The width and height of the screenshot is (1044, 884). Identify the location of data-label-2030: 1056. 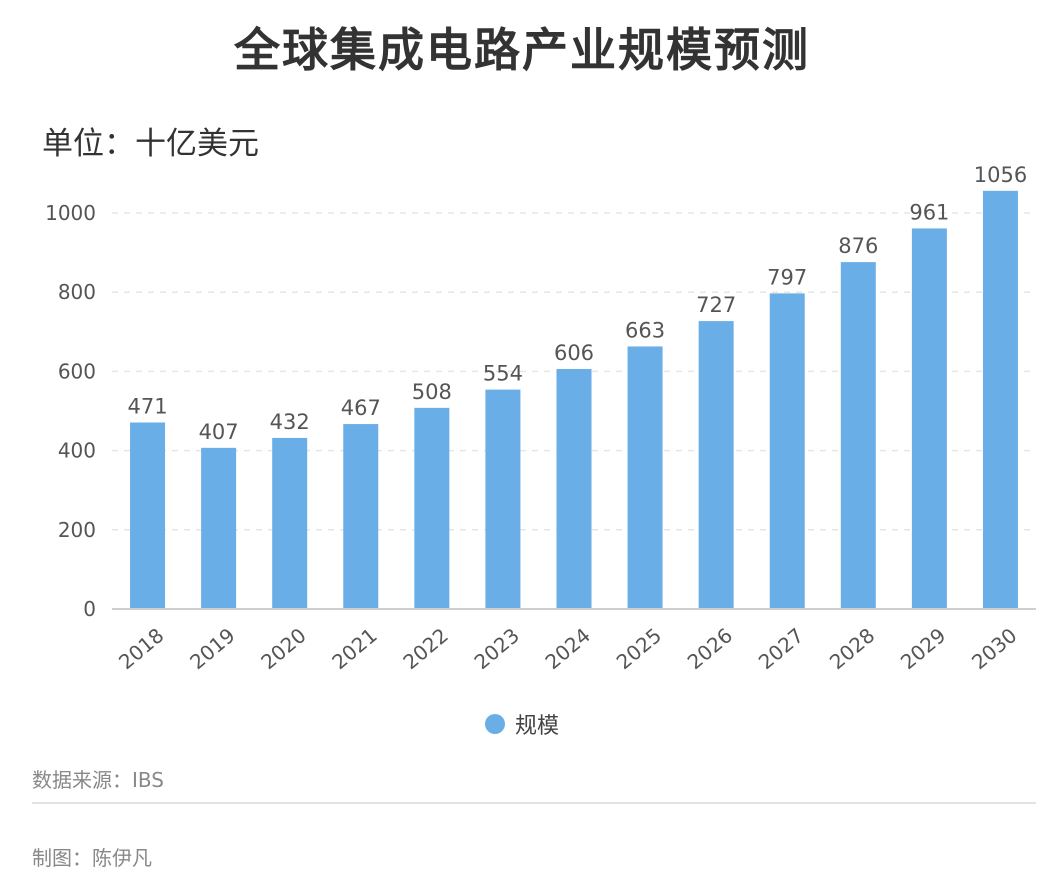
(1000, 175).